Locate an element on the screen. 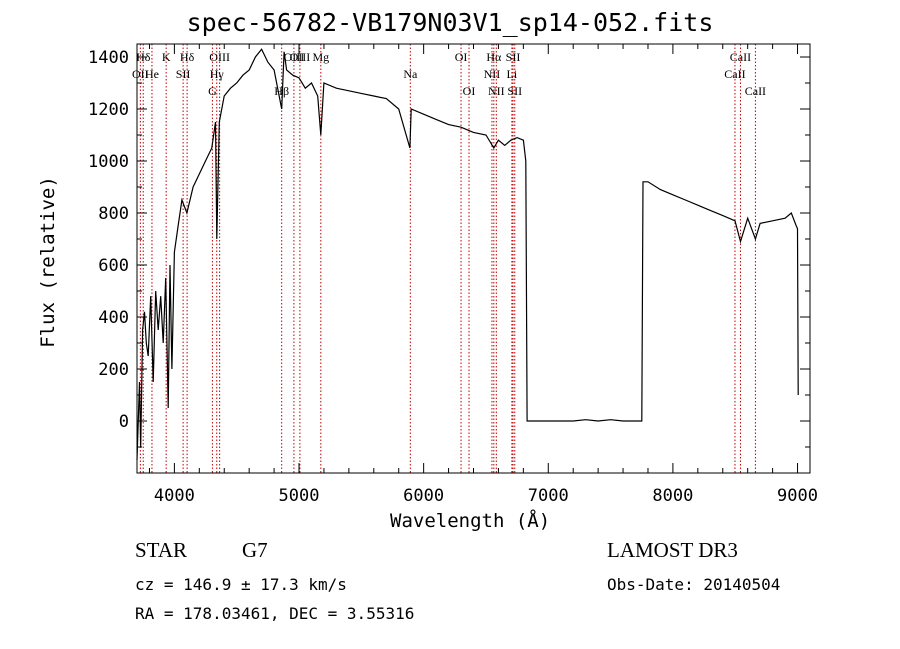 This screenshot has width=900, height=649. line-label-19: SII is located at coordinates (513, 57).